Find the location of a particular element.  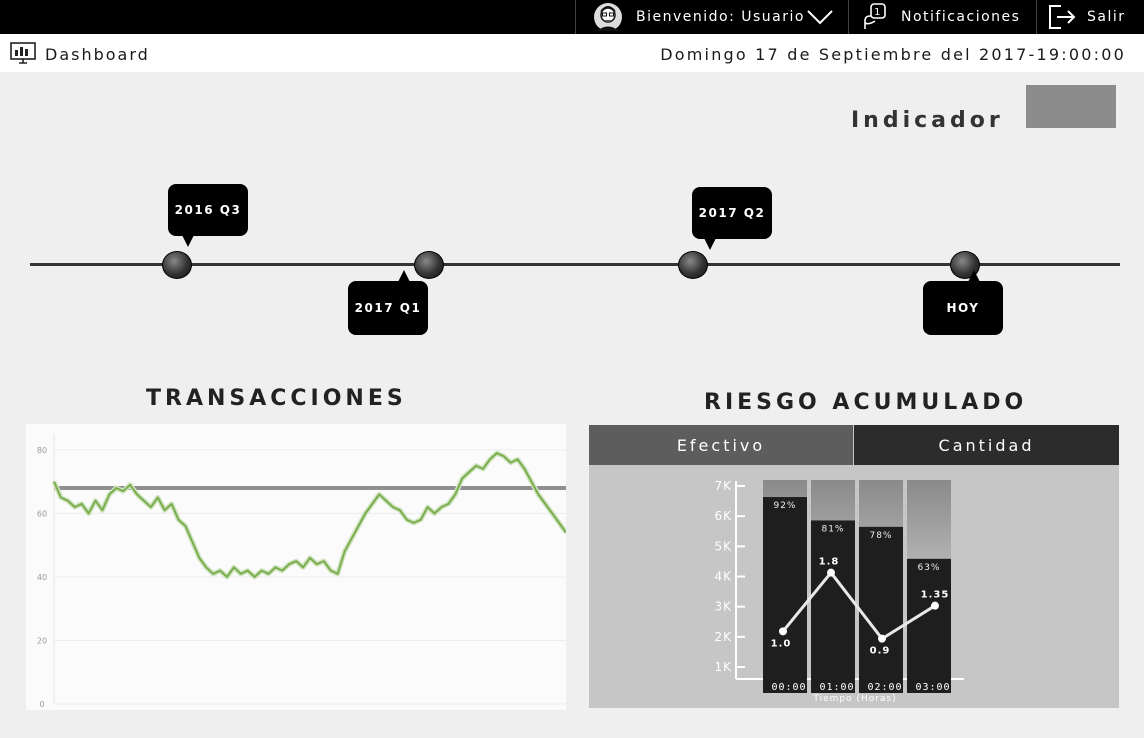

line-value-label: 1.8 is located at coordinates (829, 562).